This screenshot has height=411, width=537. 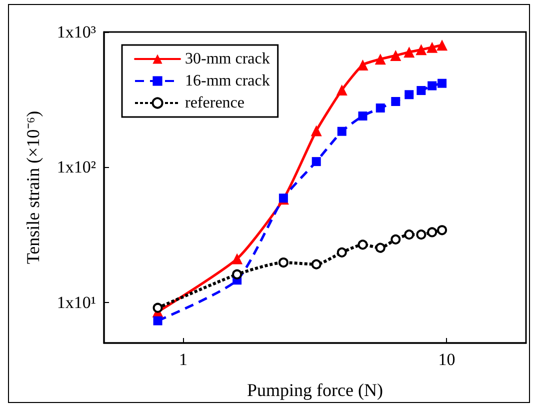 I want to click on x-tick-label: 1, so click(x=183, y=359).